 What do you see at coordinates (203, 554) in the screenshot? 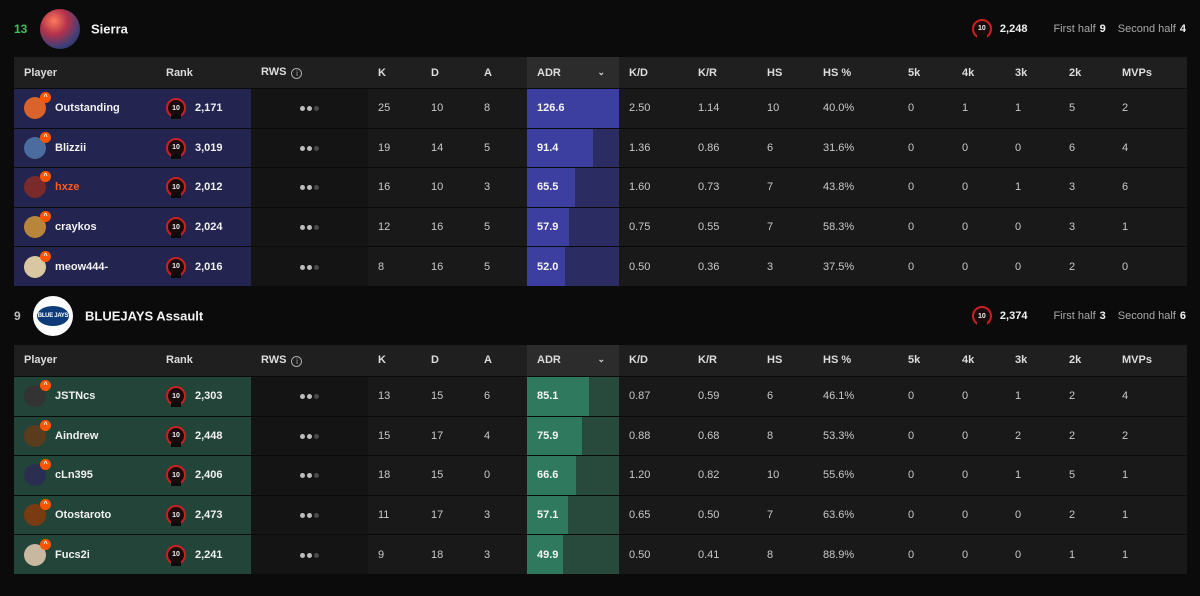
I see `rank-cell: 10 2,241` at bounding box center [203, 554].